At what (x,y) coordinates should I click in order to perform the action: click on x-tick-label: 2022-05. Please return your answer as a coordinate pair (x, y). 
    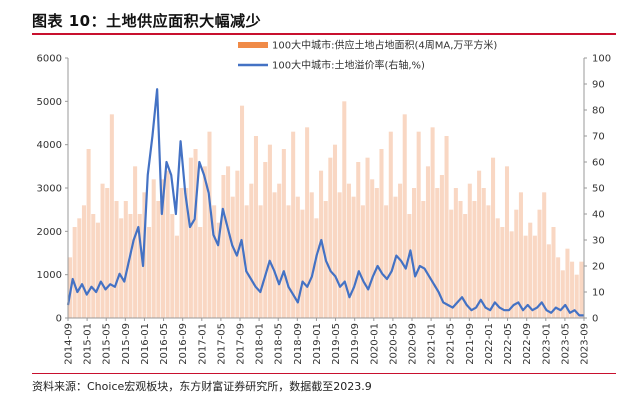
    Looking at the image, I should click on (508, 344).